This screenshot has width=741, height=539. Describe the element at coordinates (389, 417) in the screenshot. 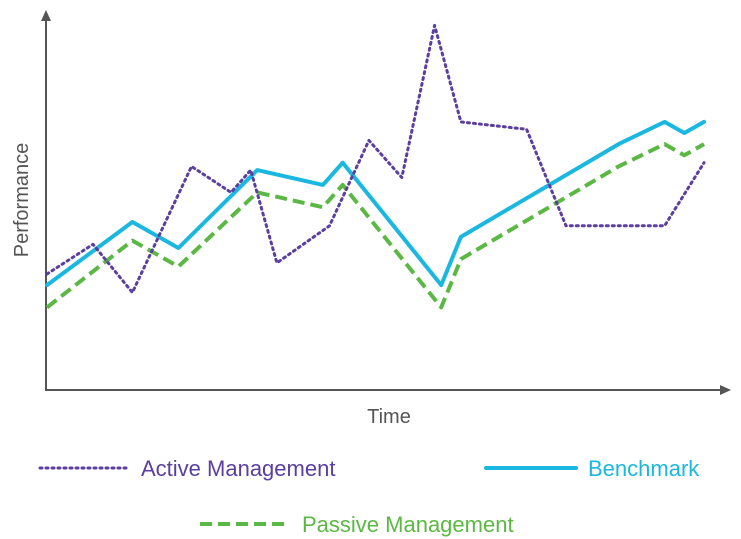

I see `x-axis-label: Time` at that location.